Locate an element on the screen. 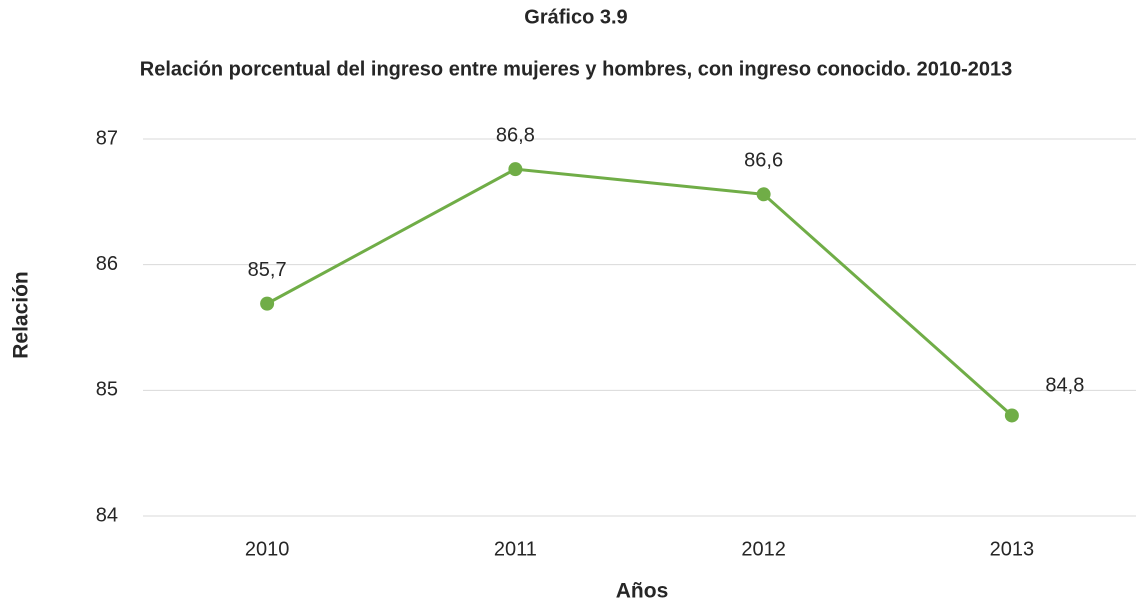  y-tick-label: 86 is located at coordinates (107, 264).